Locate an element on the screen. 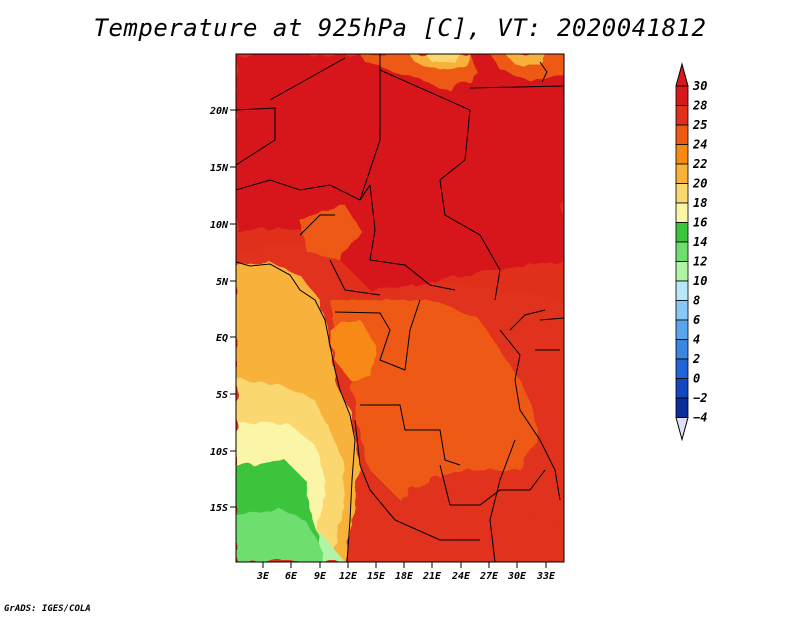 This screenshot has height=618, width=800. longitude-tick-marks is located at coordinates (404, 565).